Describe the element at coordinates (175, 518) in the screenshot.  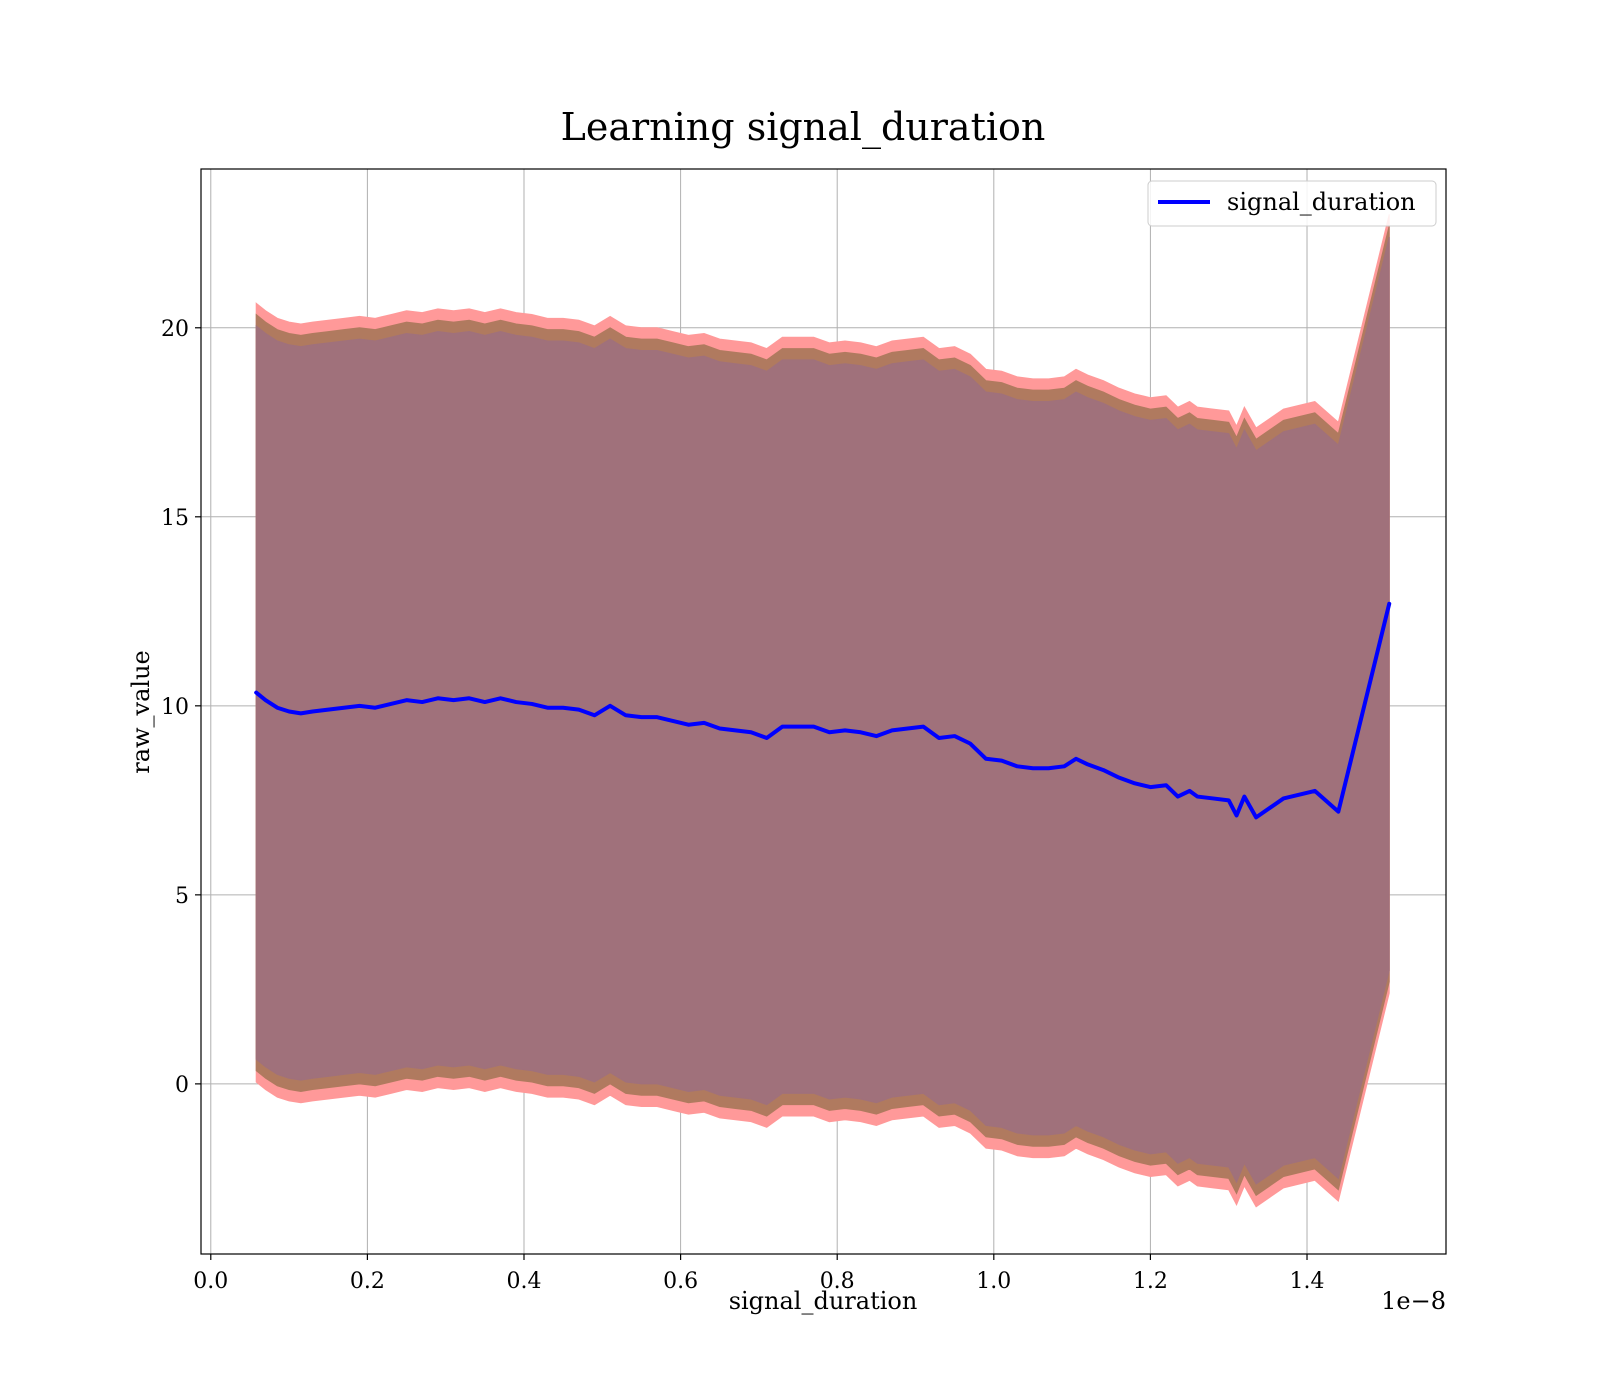
I see `y-tick-label-3: 15` at that location.